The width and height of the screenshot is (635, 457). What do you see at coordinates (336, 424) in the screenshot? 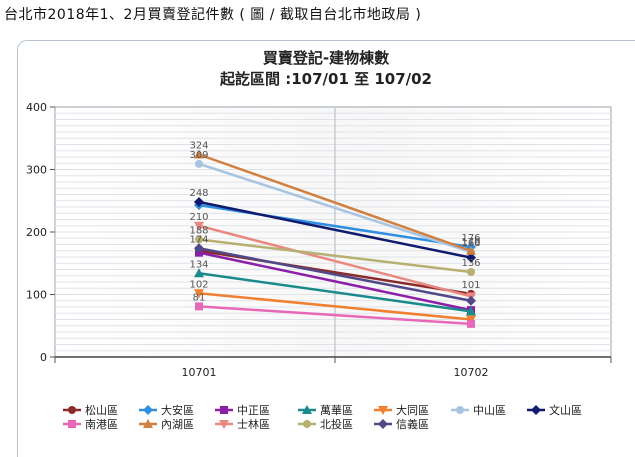
I see `legend-label: 北投區` at bounding box center [336, 424].